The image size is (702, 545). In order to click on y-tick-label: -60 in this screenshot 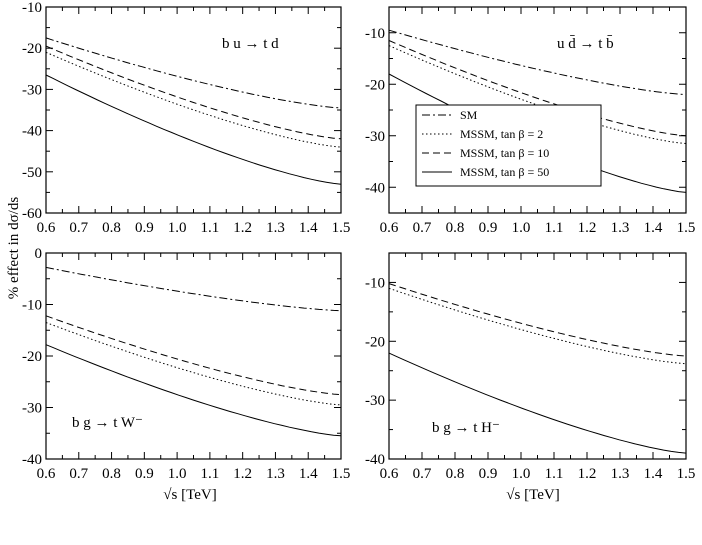, I will do `click(32, 214)`.